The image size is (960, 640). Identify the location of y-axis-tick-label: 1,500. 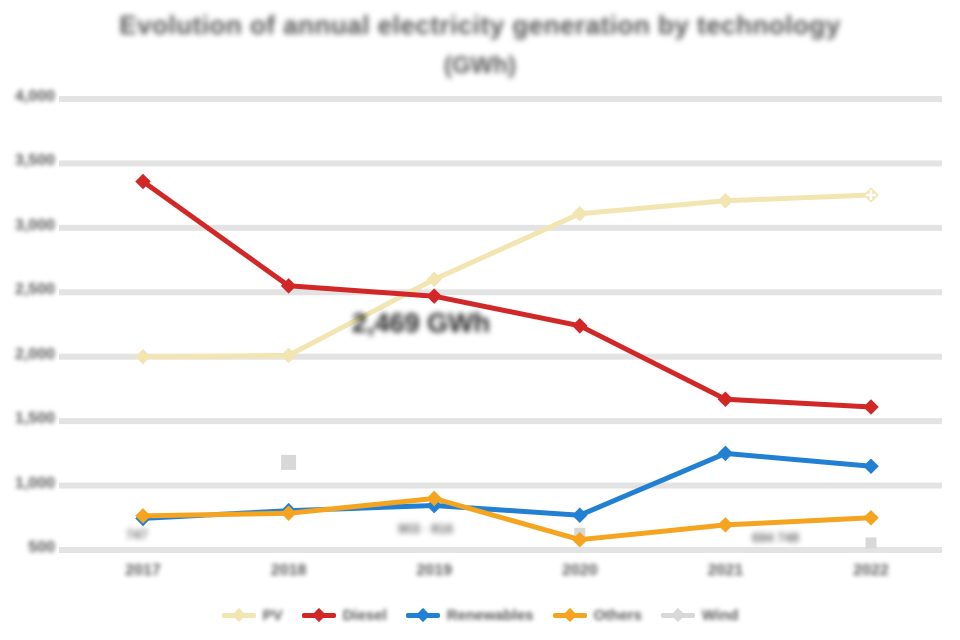
(34, 419).